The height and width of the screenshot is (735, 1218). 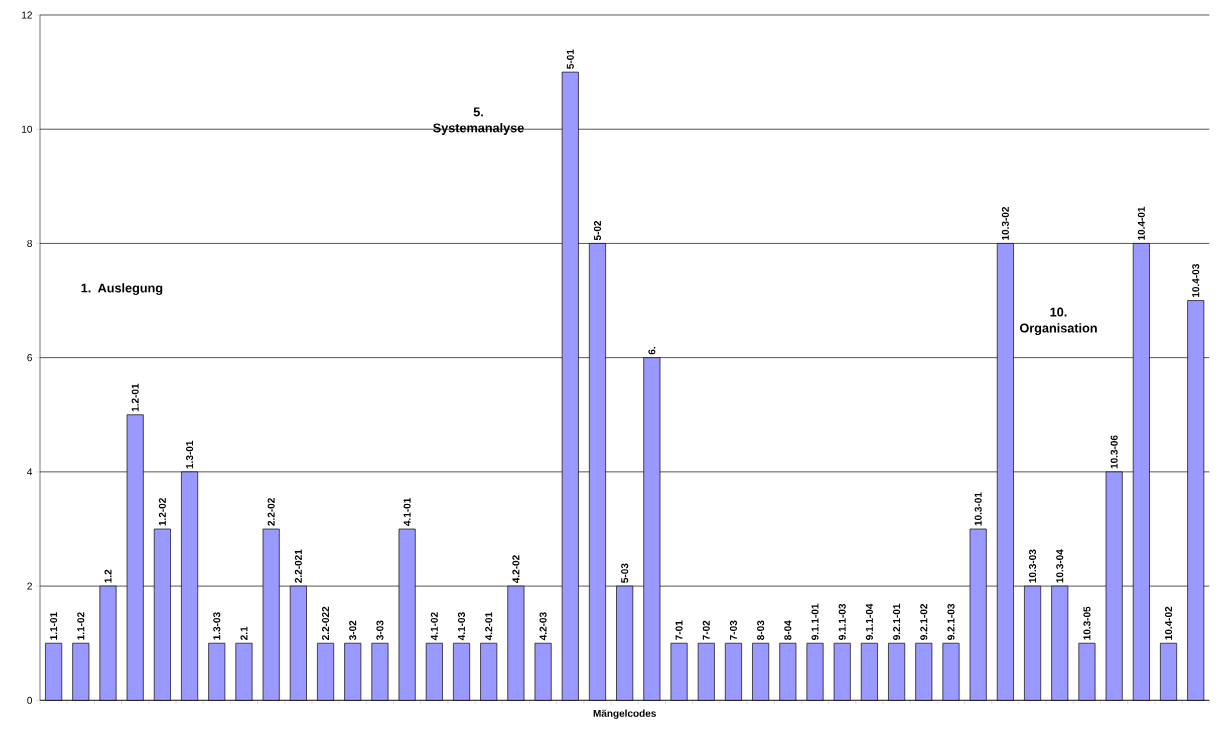 I want to click on x-tick-label: 10.3-01, so click(x=978, y=509).